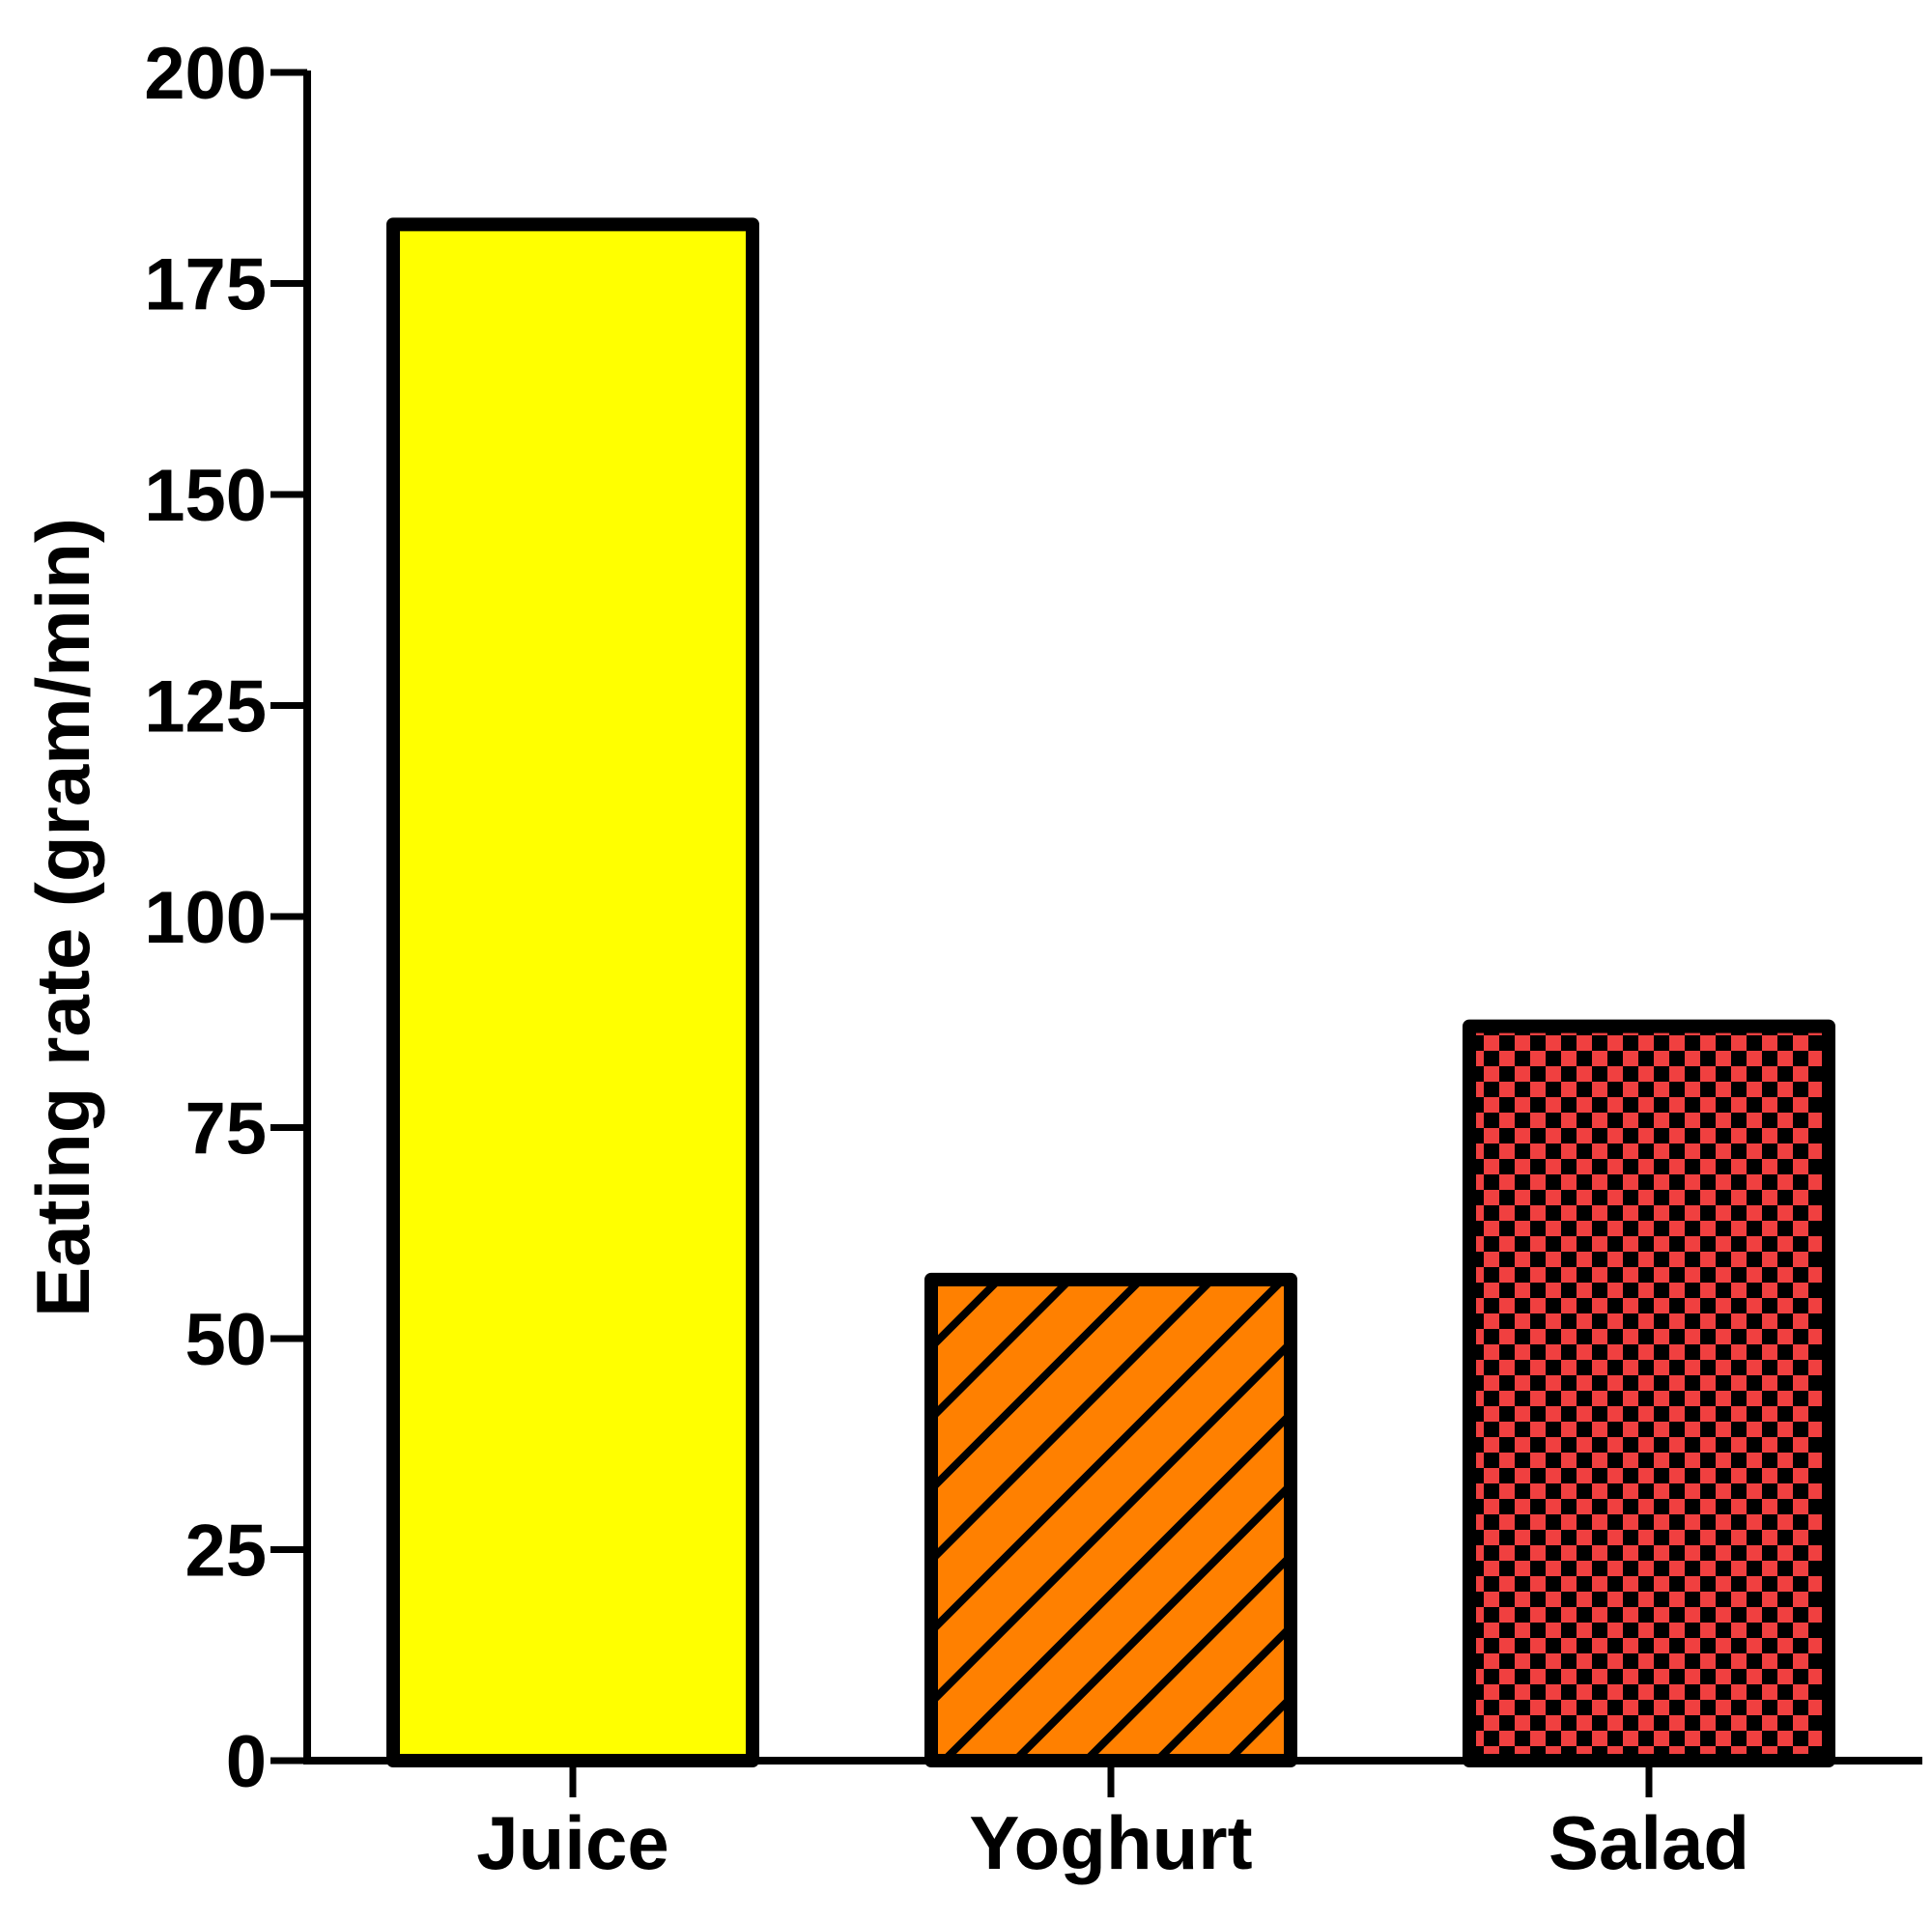 Image resolution: width=1932 pixels, height=1920 pixels. I want to click on y-tick-label: 50, so click(226, 1340).